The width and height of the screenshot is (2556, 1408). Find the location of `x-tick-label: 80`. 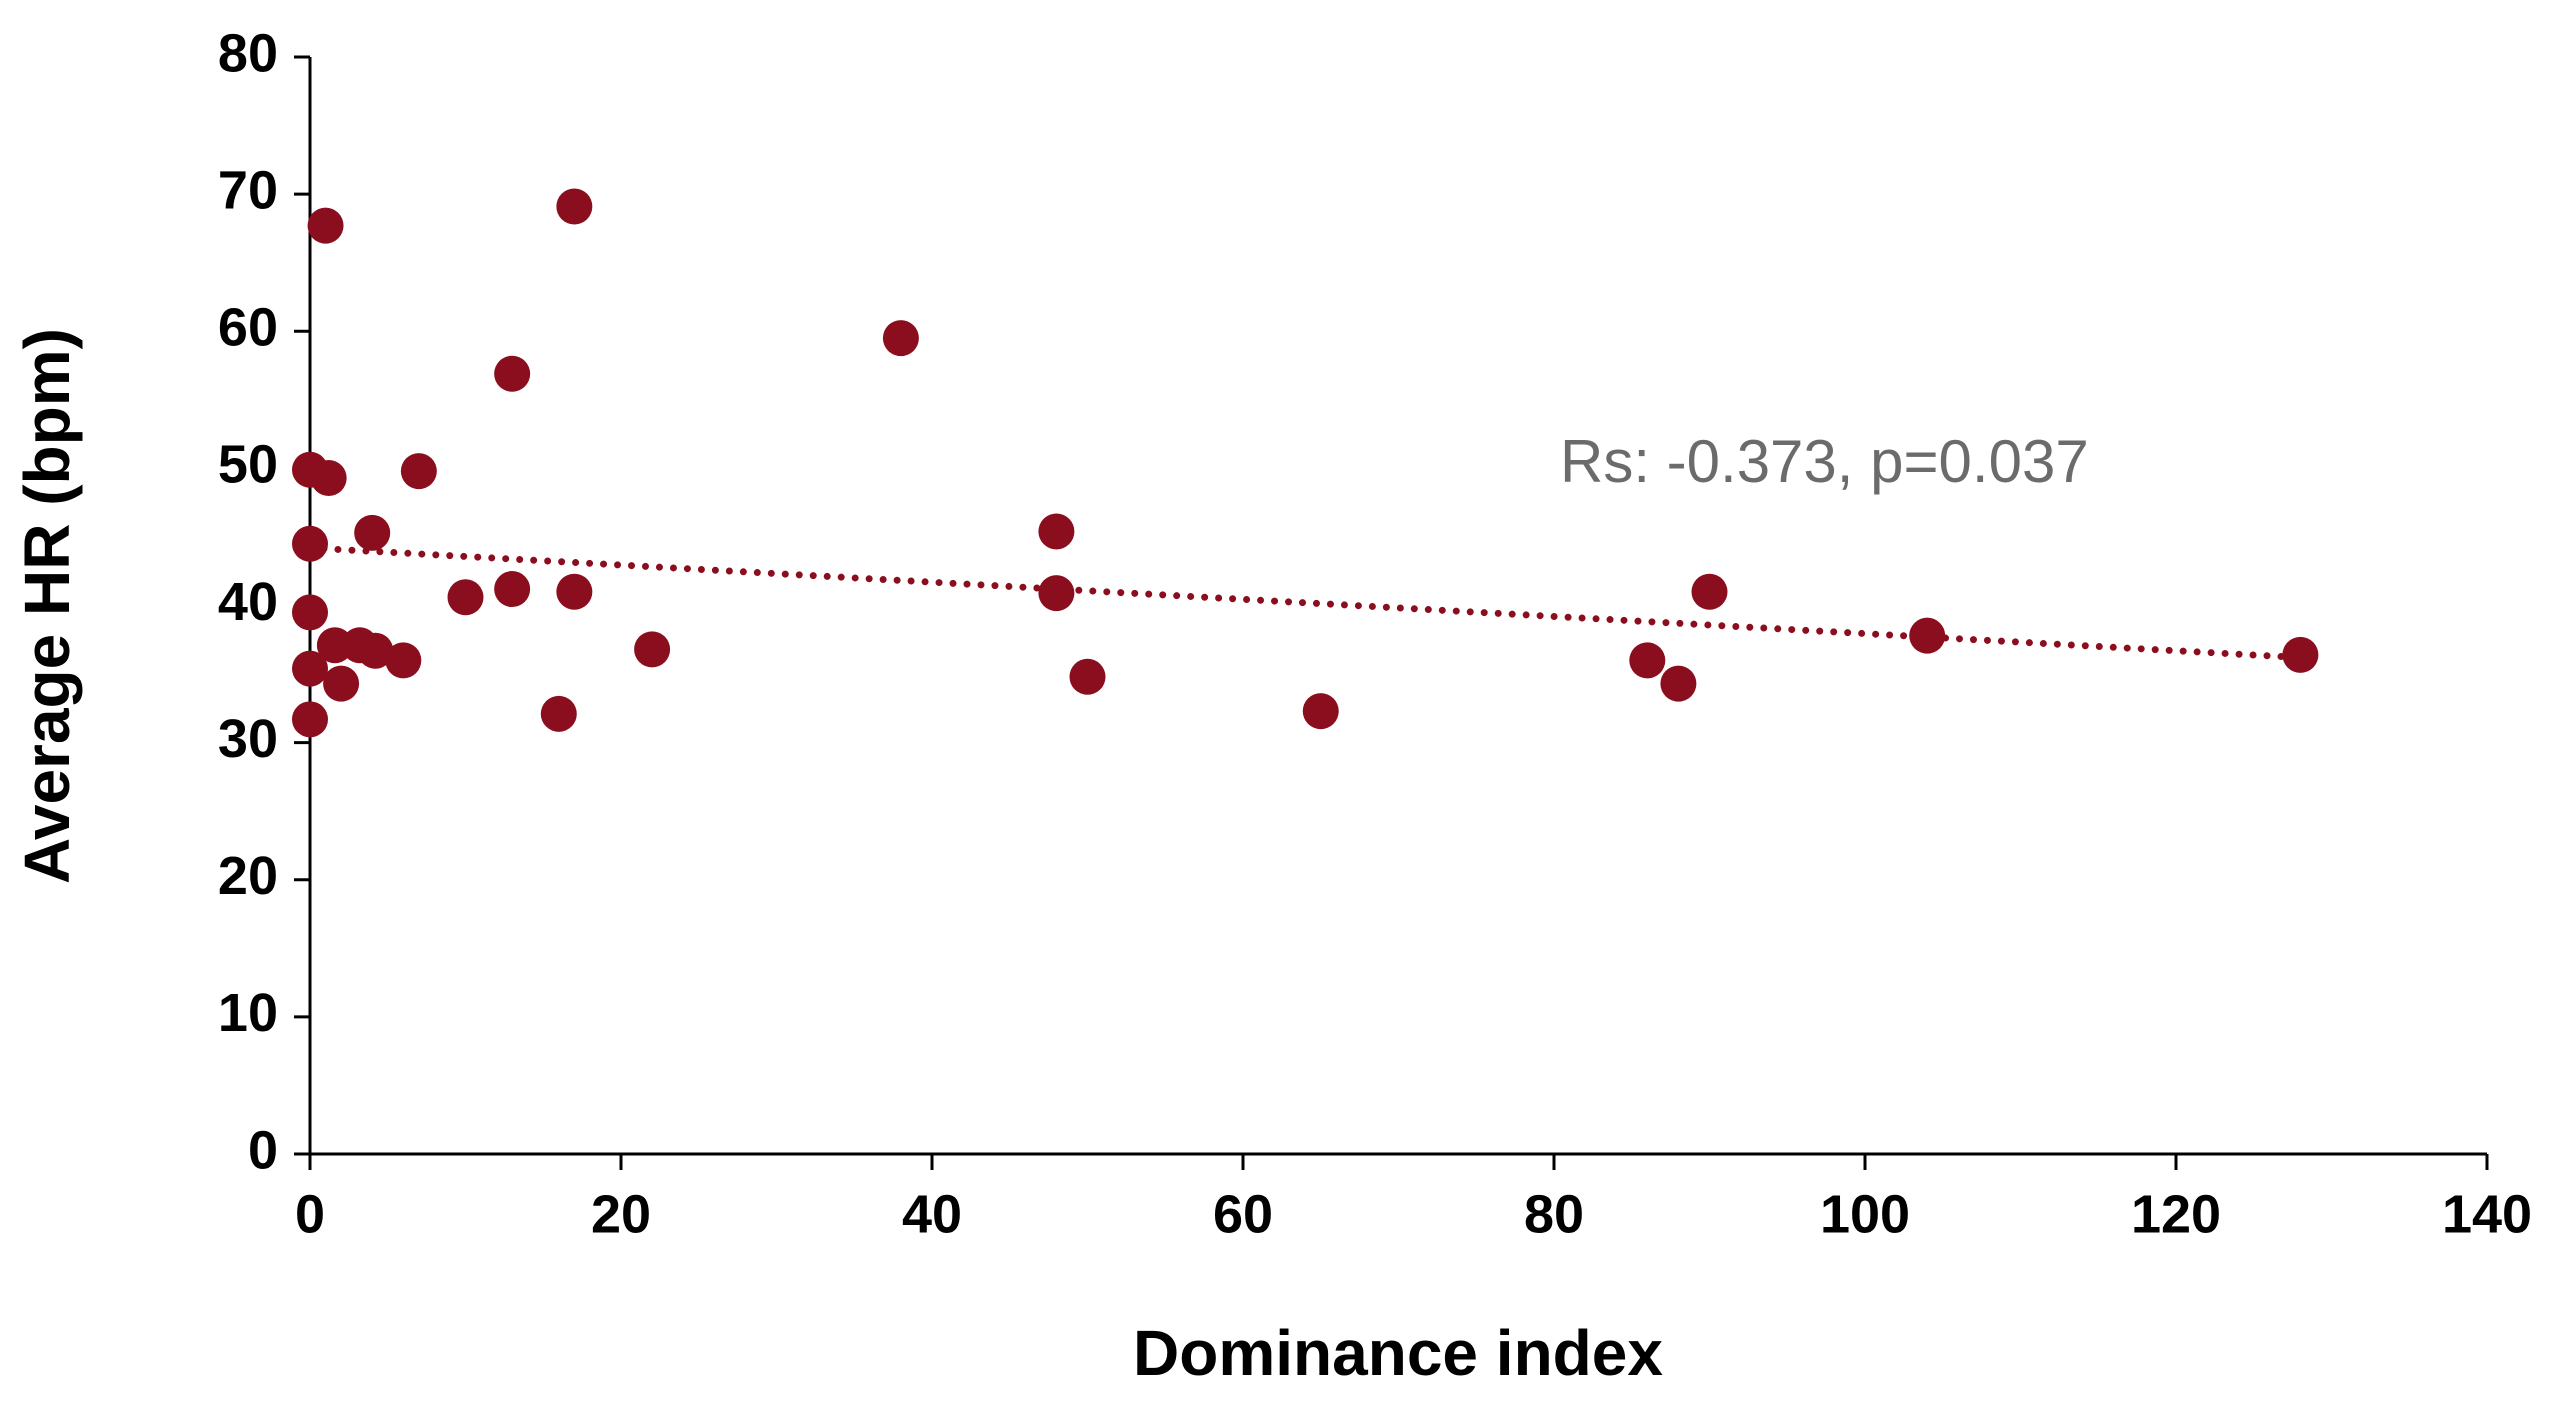

x-tick-label: 80 is located at coordinates (1554, 1214).